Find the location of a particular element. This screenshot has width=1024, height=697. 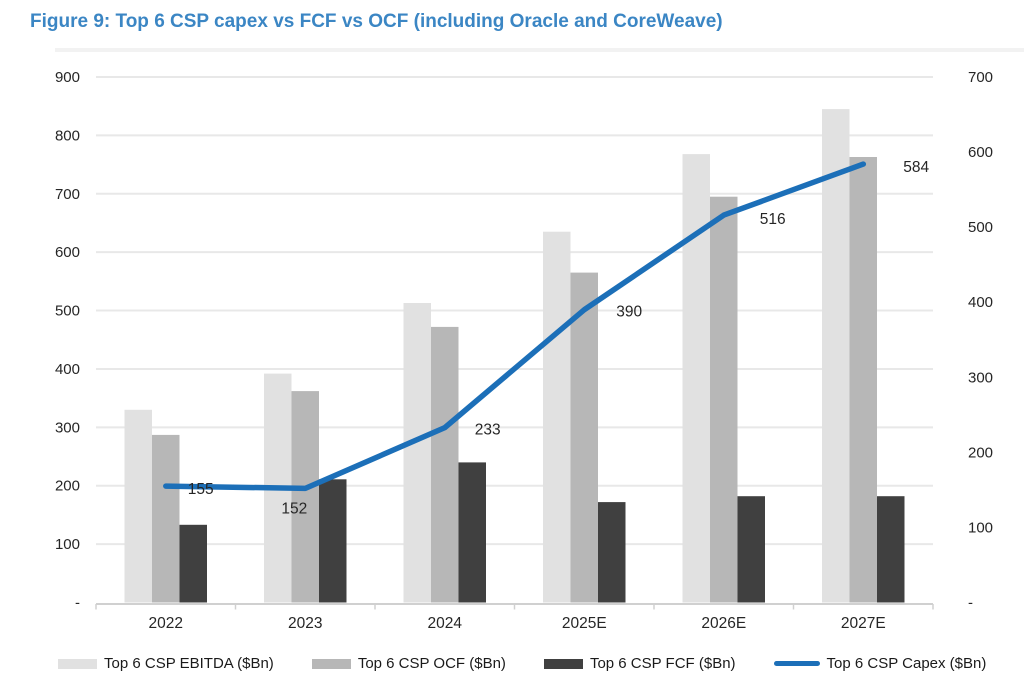

bar-fcf-2026e is located at coordinates (751, 549).